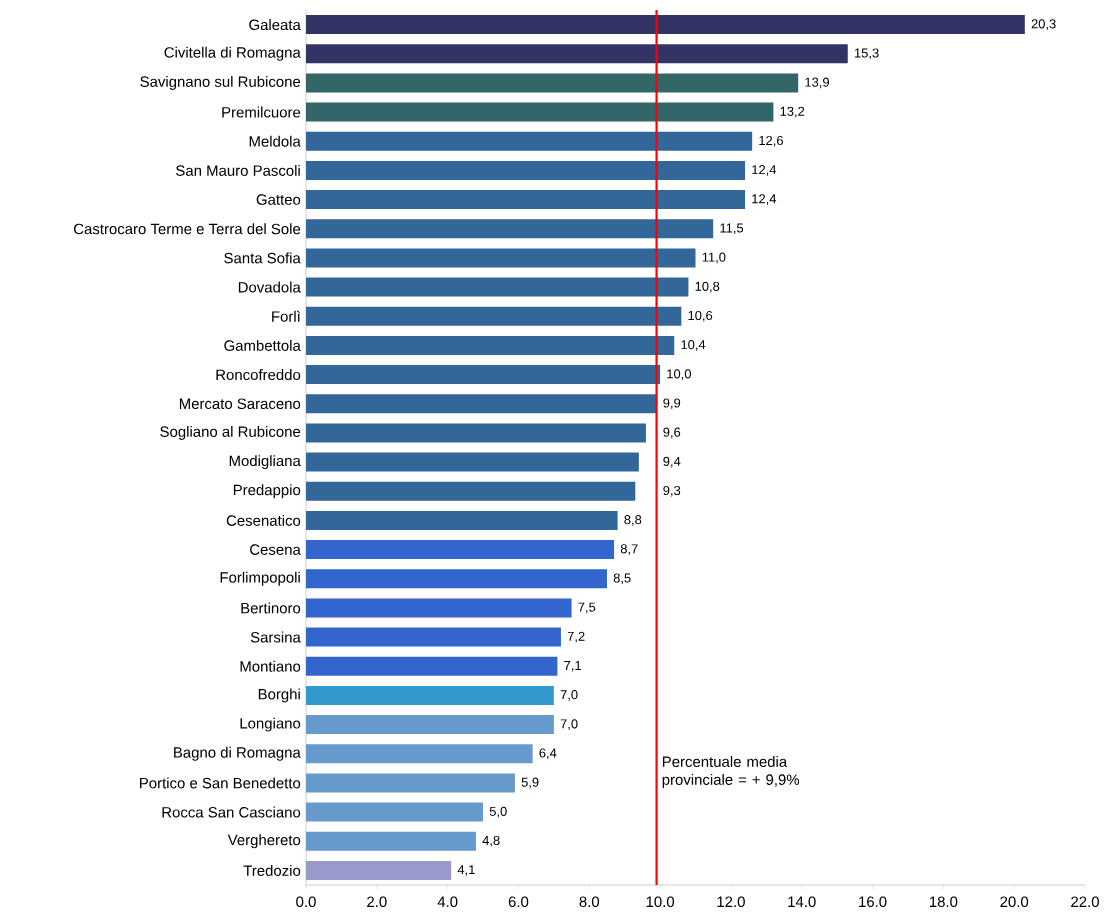  I want to click on data-label: 7,5, so click(587, 608).